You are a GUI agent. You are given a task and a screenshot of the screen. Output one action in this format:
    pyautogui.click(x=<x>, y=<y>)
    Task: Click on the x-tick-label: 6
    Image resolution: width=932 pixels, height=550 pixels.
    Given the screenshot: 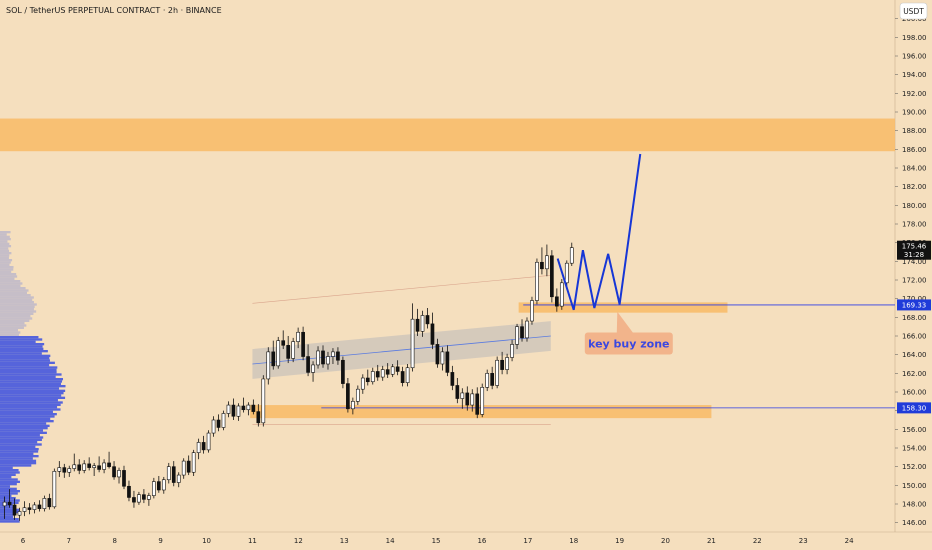 What is the action you would take?
    pyautogui.click(x=23, y=541)
    